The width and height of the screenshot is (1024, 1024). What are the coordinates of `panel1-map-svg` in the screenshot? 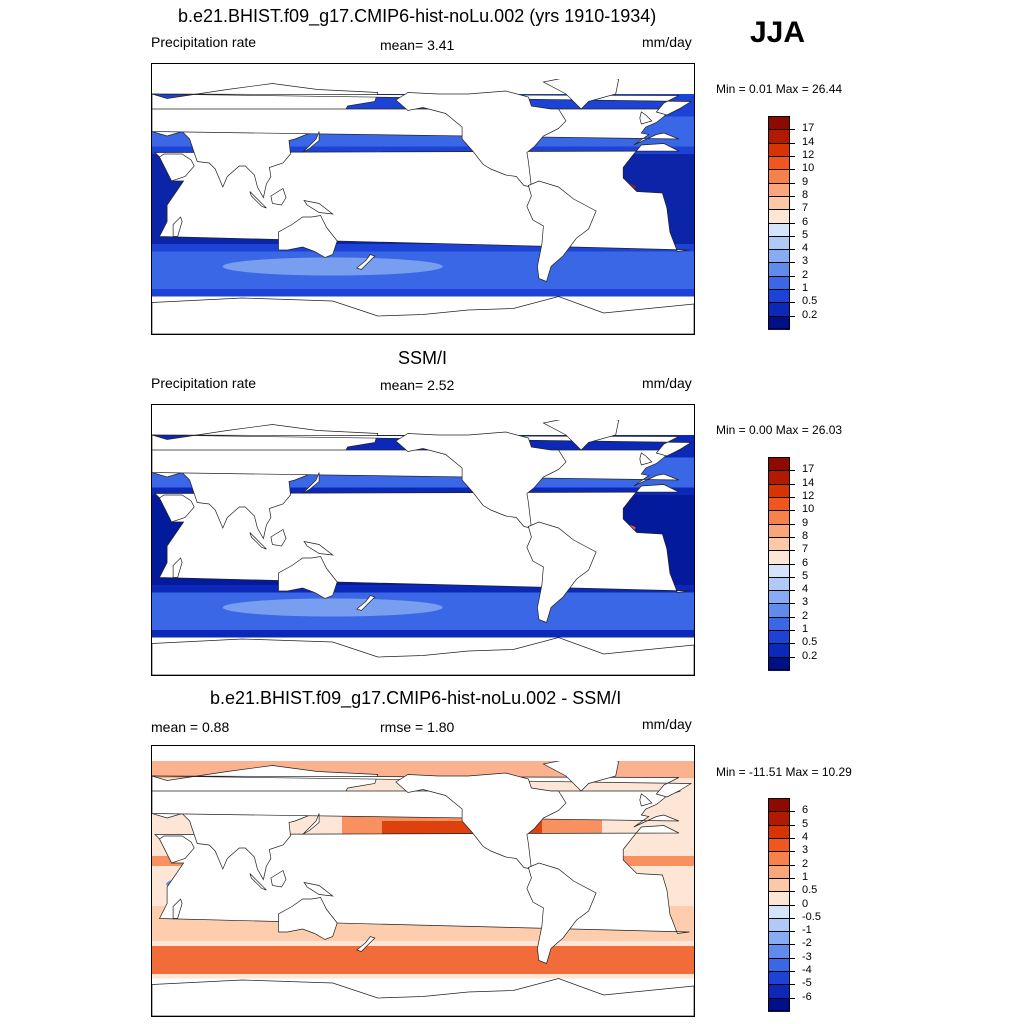 It's located at (423, 199).